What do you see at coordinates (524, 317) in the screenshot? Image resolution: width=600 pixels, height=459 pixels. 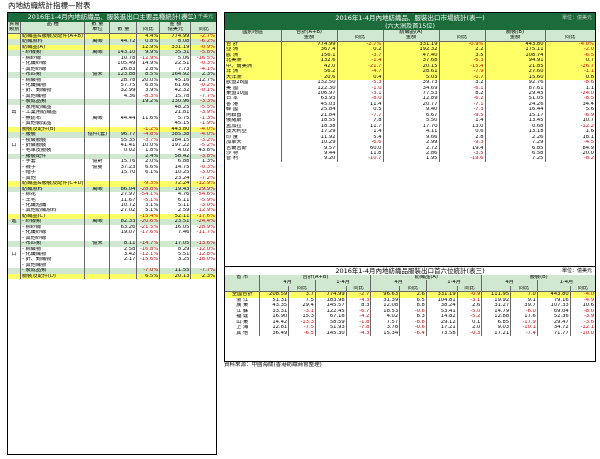 I see `value-cell: 17.6` at bounding box center [524, 317].